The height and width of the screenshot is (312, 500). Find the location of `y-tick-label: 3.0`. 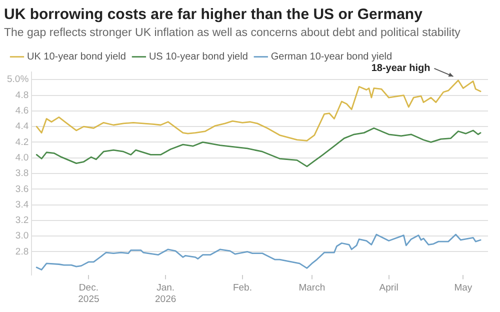

y-tick-label: 3.0 is located at coordinates (22, 236).